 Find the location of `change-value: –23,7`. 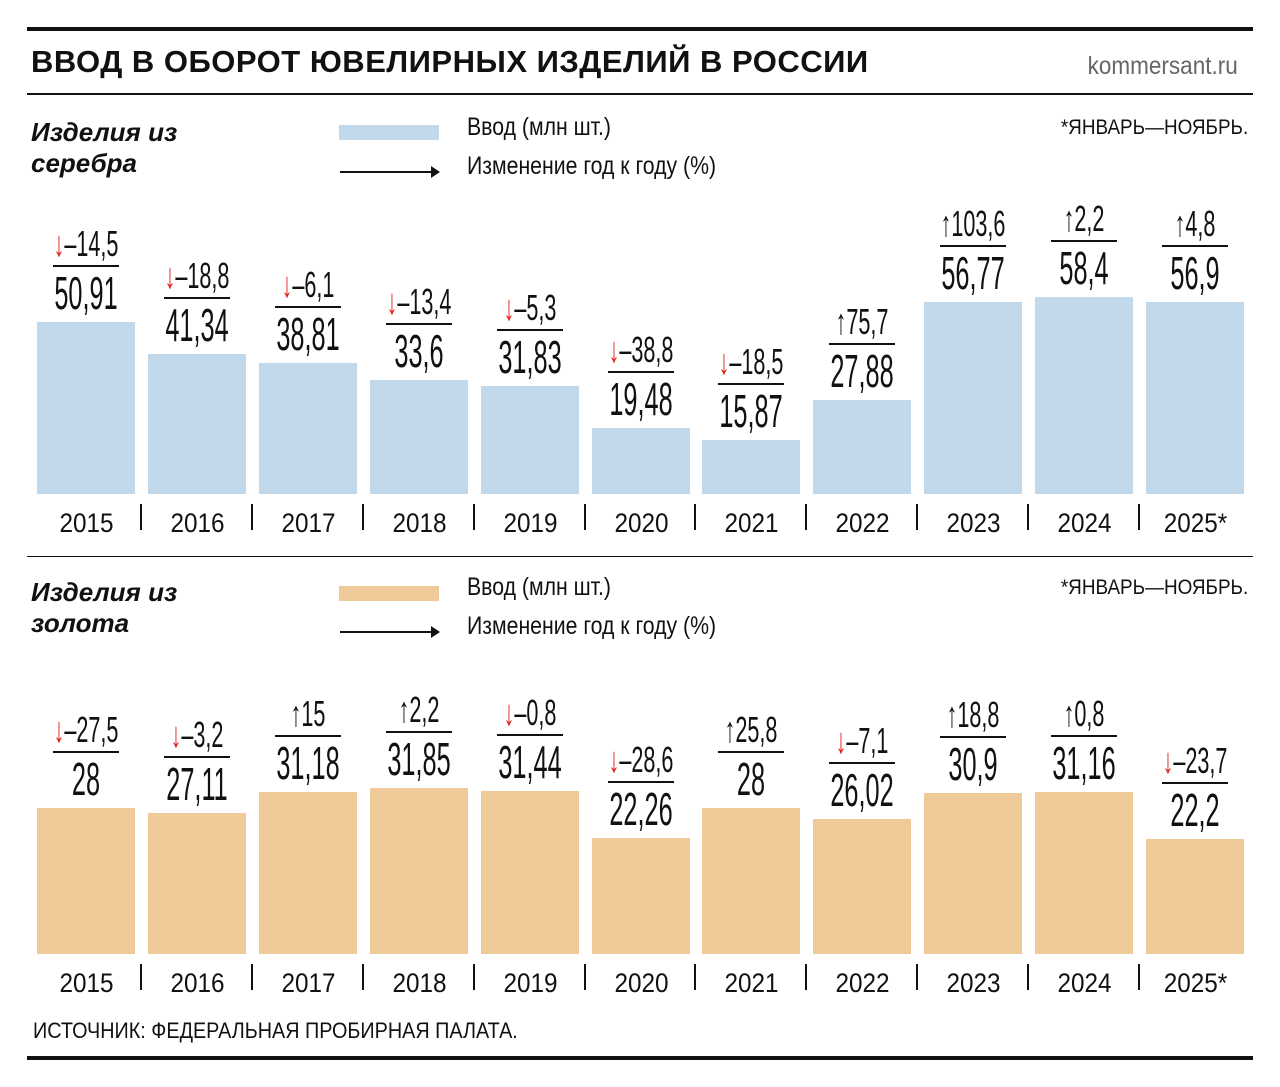

change-value: –23,7 is located at coordinates (1200, 760).